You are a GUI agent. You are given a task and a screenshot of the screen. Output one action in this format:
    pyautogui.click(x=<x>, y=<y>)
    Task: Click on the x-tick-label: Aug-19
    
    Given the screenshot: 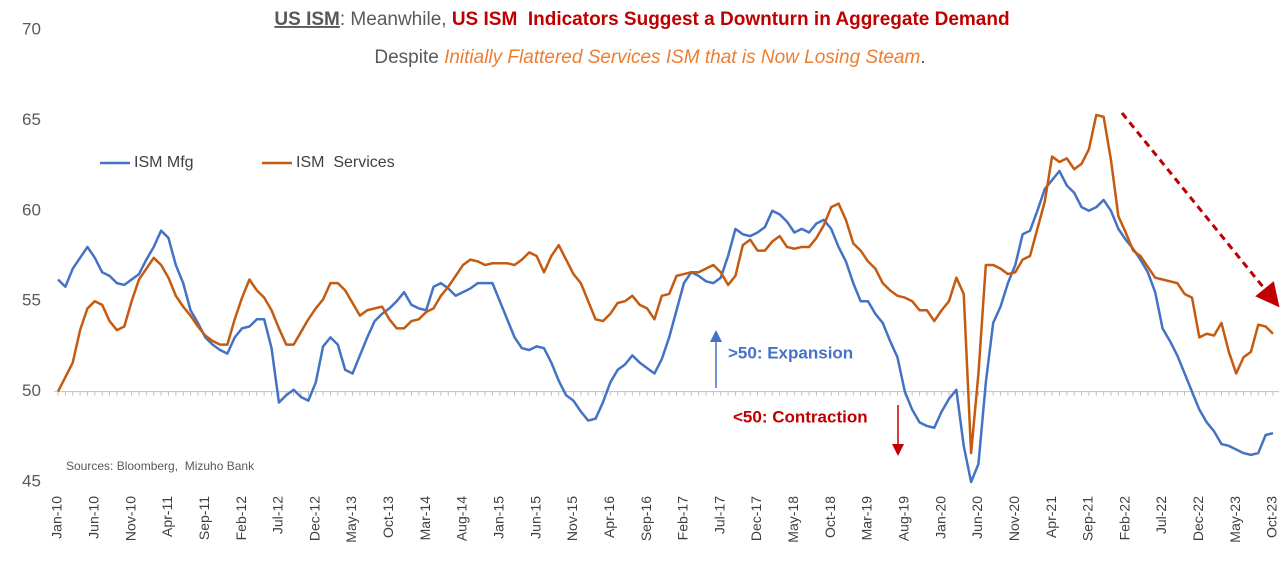 What is the action you would take?
    pyautogui.click(x=904, y=518)
    